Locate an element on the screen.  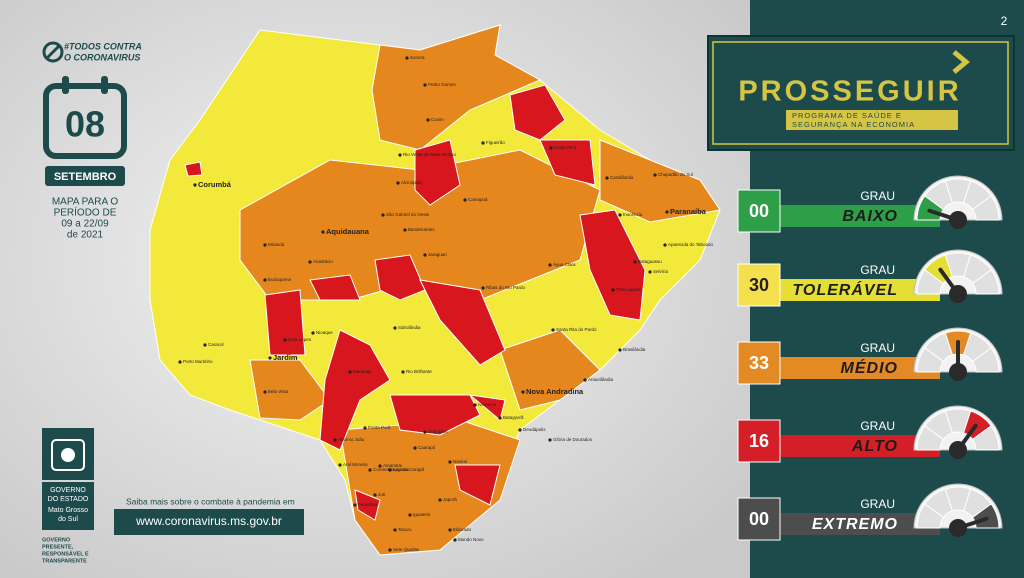
city-label: Deodápolis is located at coordinates (534, 429).